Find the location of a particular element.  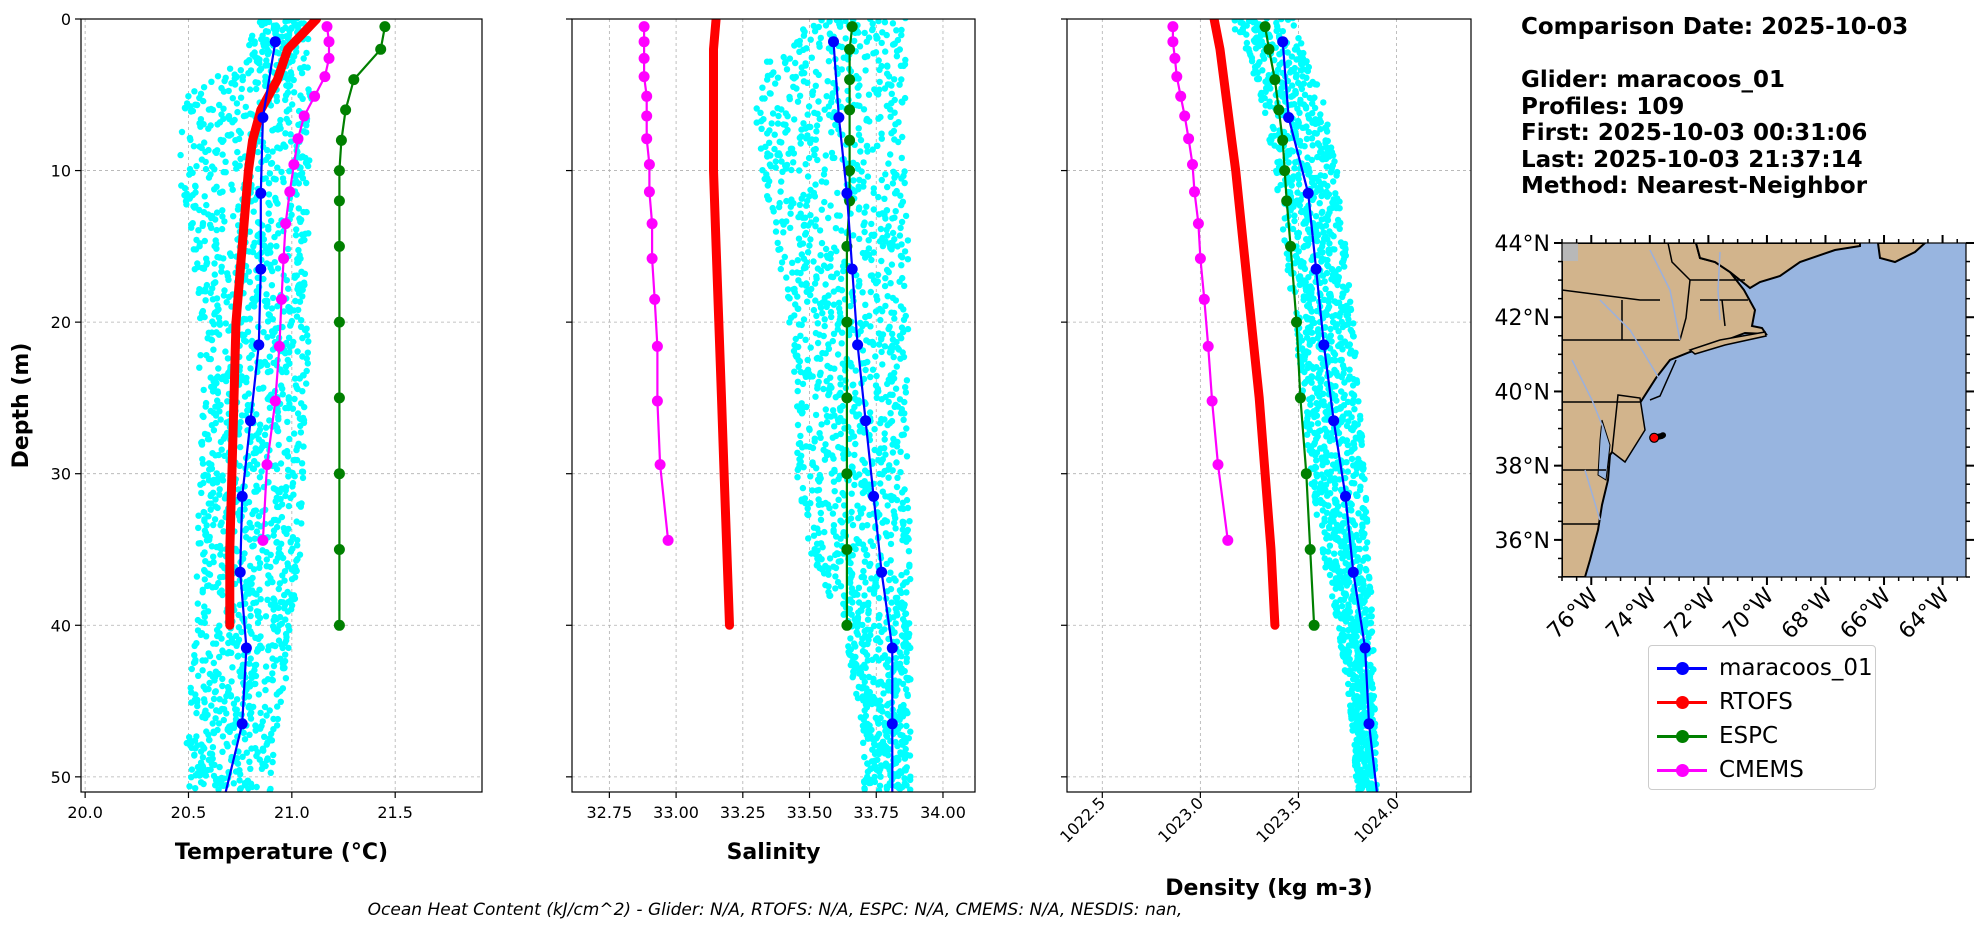

series-marker-cmems is located at coordinates (657, 346).